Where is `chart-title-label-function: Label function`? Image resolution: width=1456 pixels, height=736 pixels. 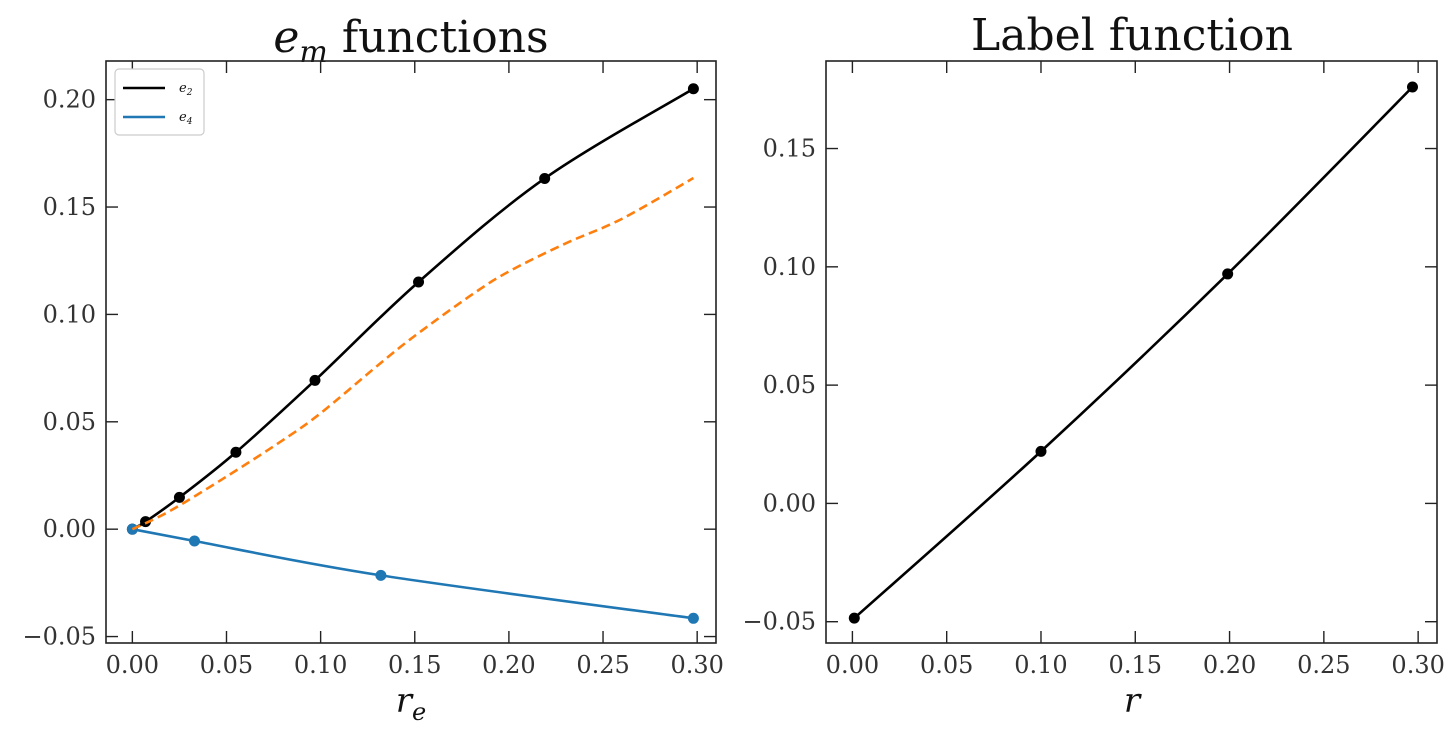
chart-title-label-function: Label function is located at coordinates (1132, 35).